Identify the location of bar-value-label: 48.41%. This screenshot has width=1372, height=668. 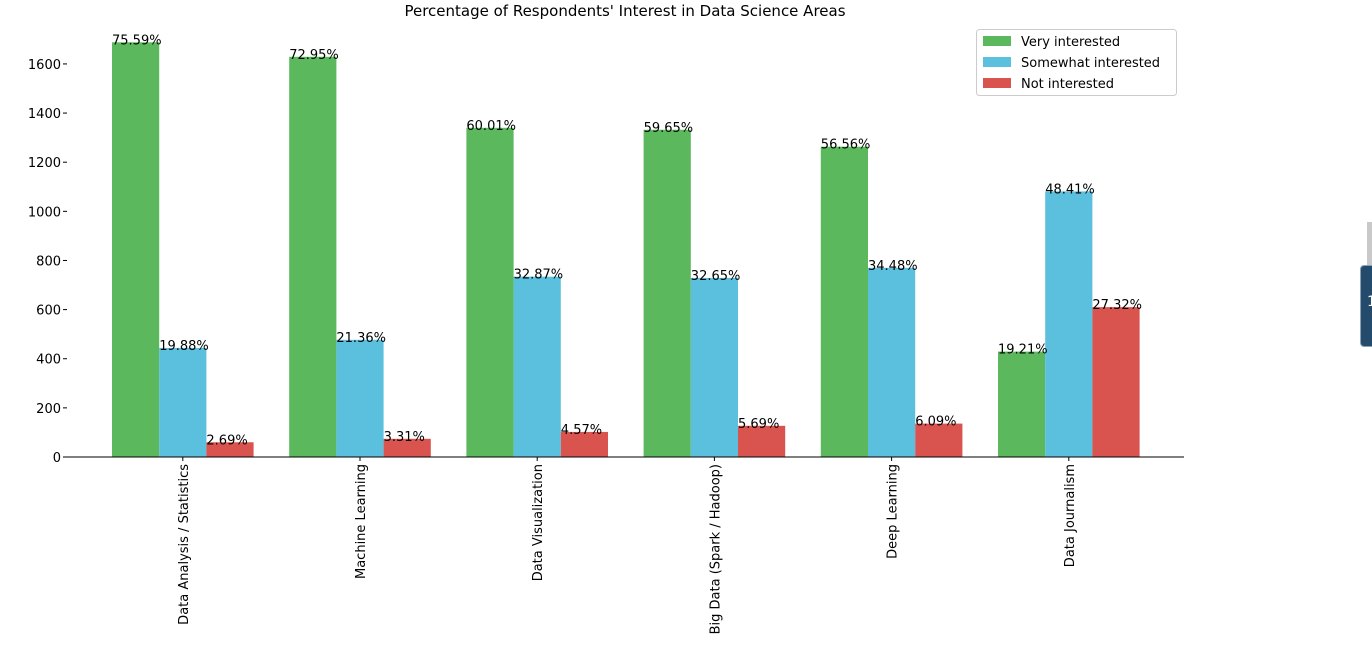
(1070, 189).